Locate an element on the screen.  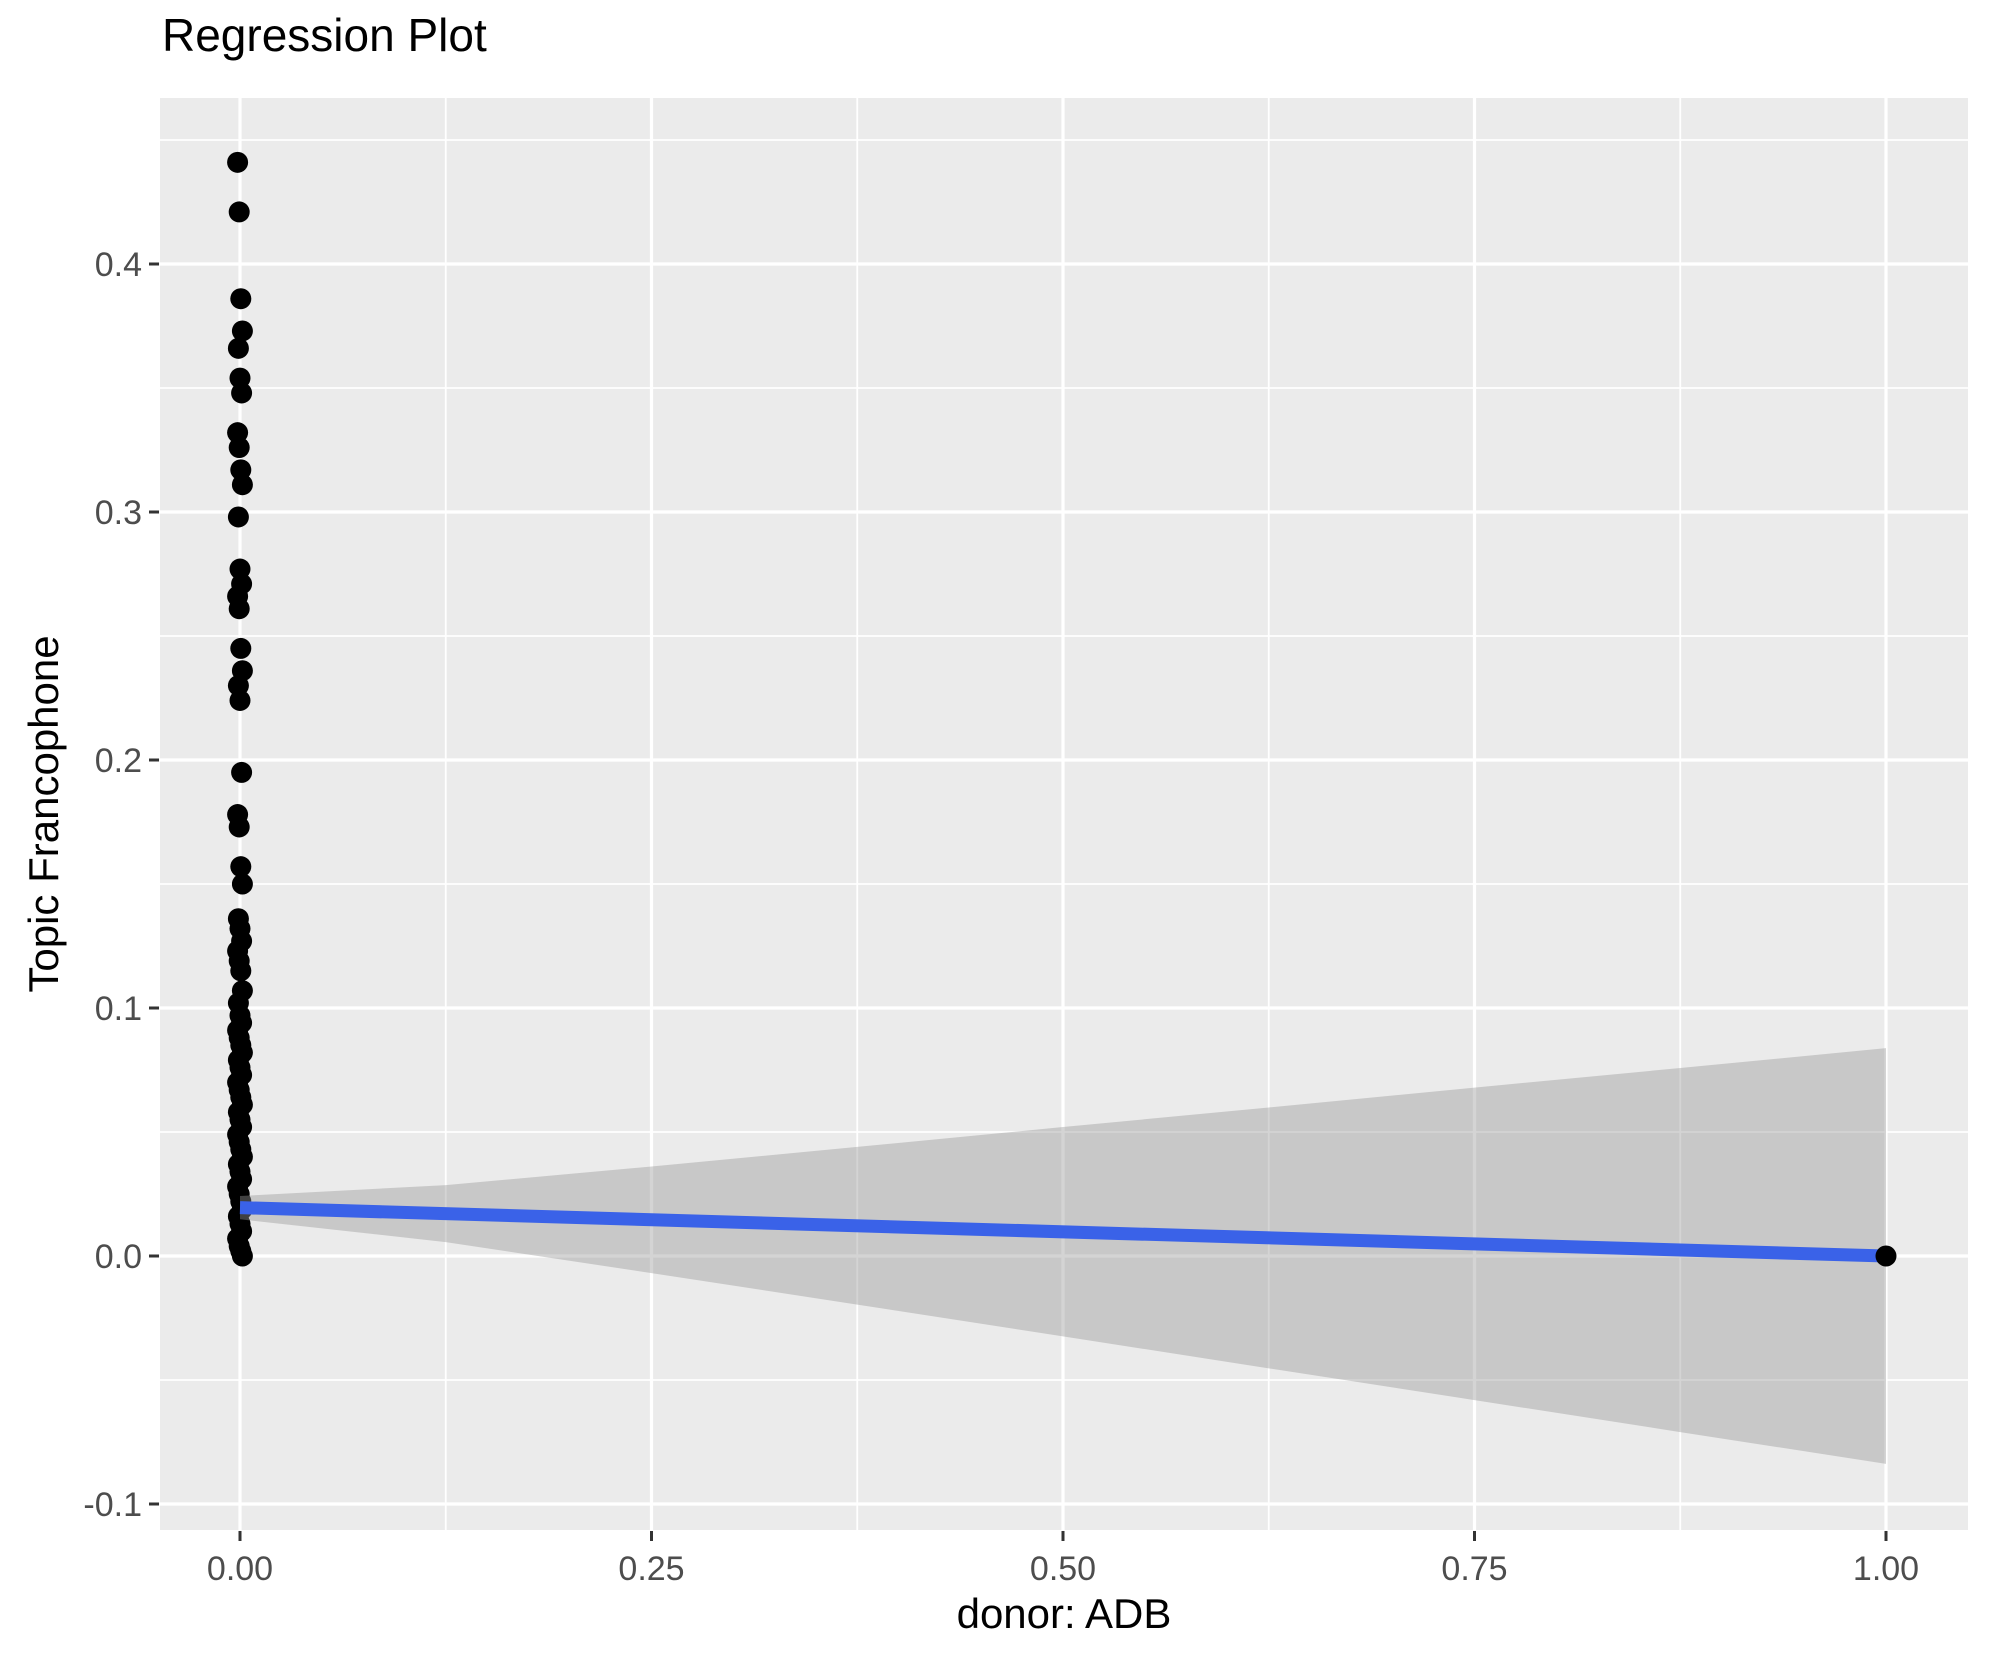
y-axis-title: Topic Francophone is located at coordinates (43, 814).